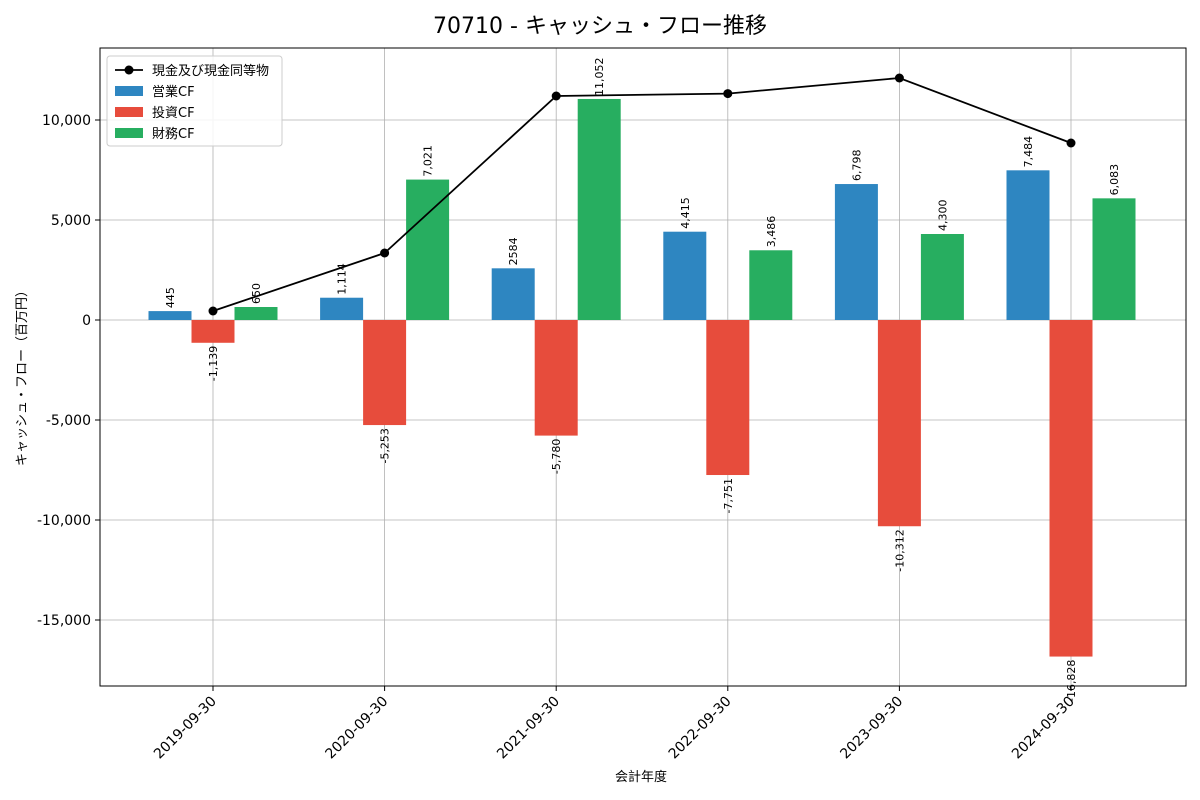 The width and height of the screenshot is (1200, 800). Describe the element at coordinates (22, 375) in the screenshot. I see `y-axis-label: キャッシュ・フロー（百万円）` at that location.